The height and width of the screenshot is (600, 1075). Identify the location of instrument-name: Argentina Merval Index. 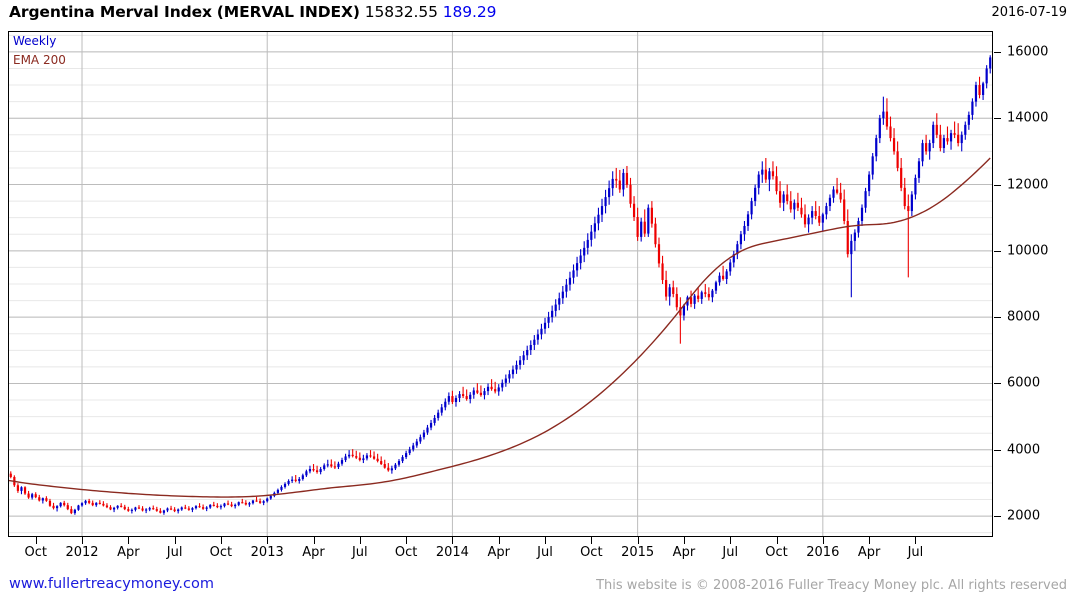
(110, 12).